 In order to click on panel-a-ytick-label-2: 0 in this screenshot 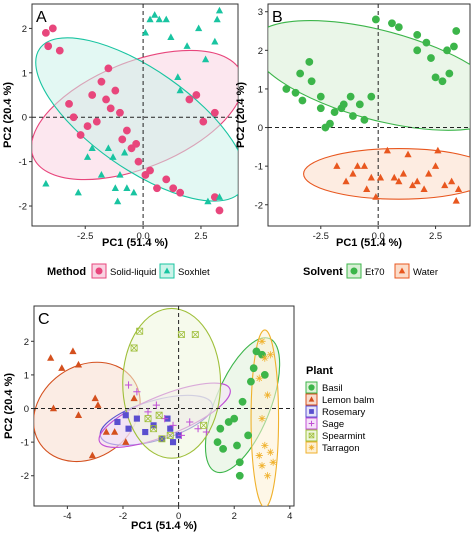, I will do `click(24, 118)`.